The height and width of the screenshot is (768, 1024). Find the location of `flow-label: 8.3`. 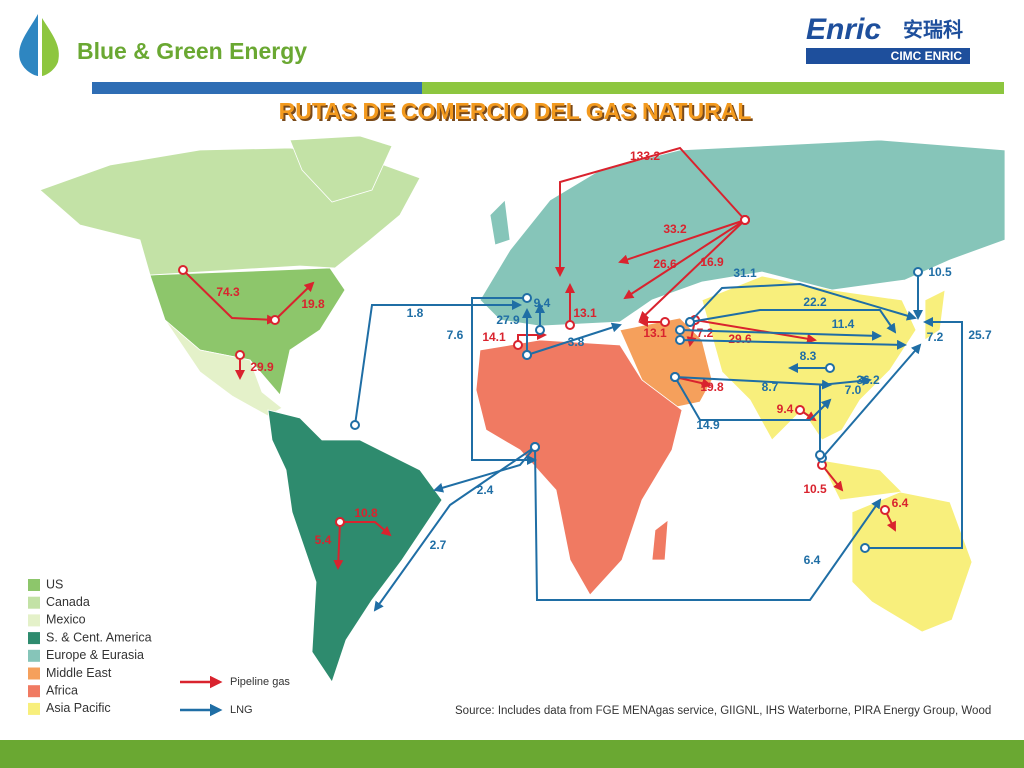

flow-label: 8.3 is located at coordinates (808, 356).